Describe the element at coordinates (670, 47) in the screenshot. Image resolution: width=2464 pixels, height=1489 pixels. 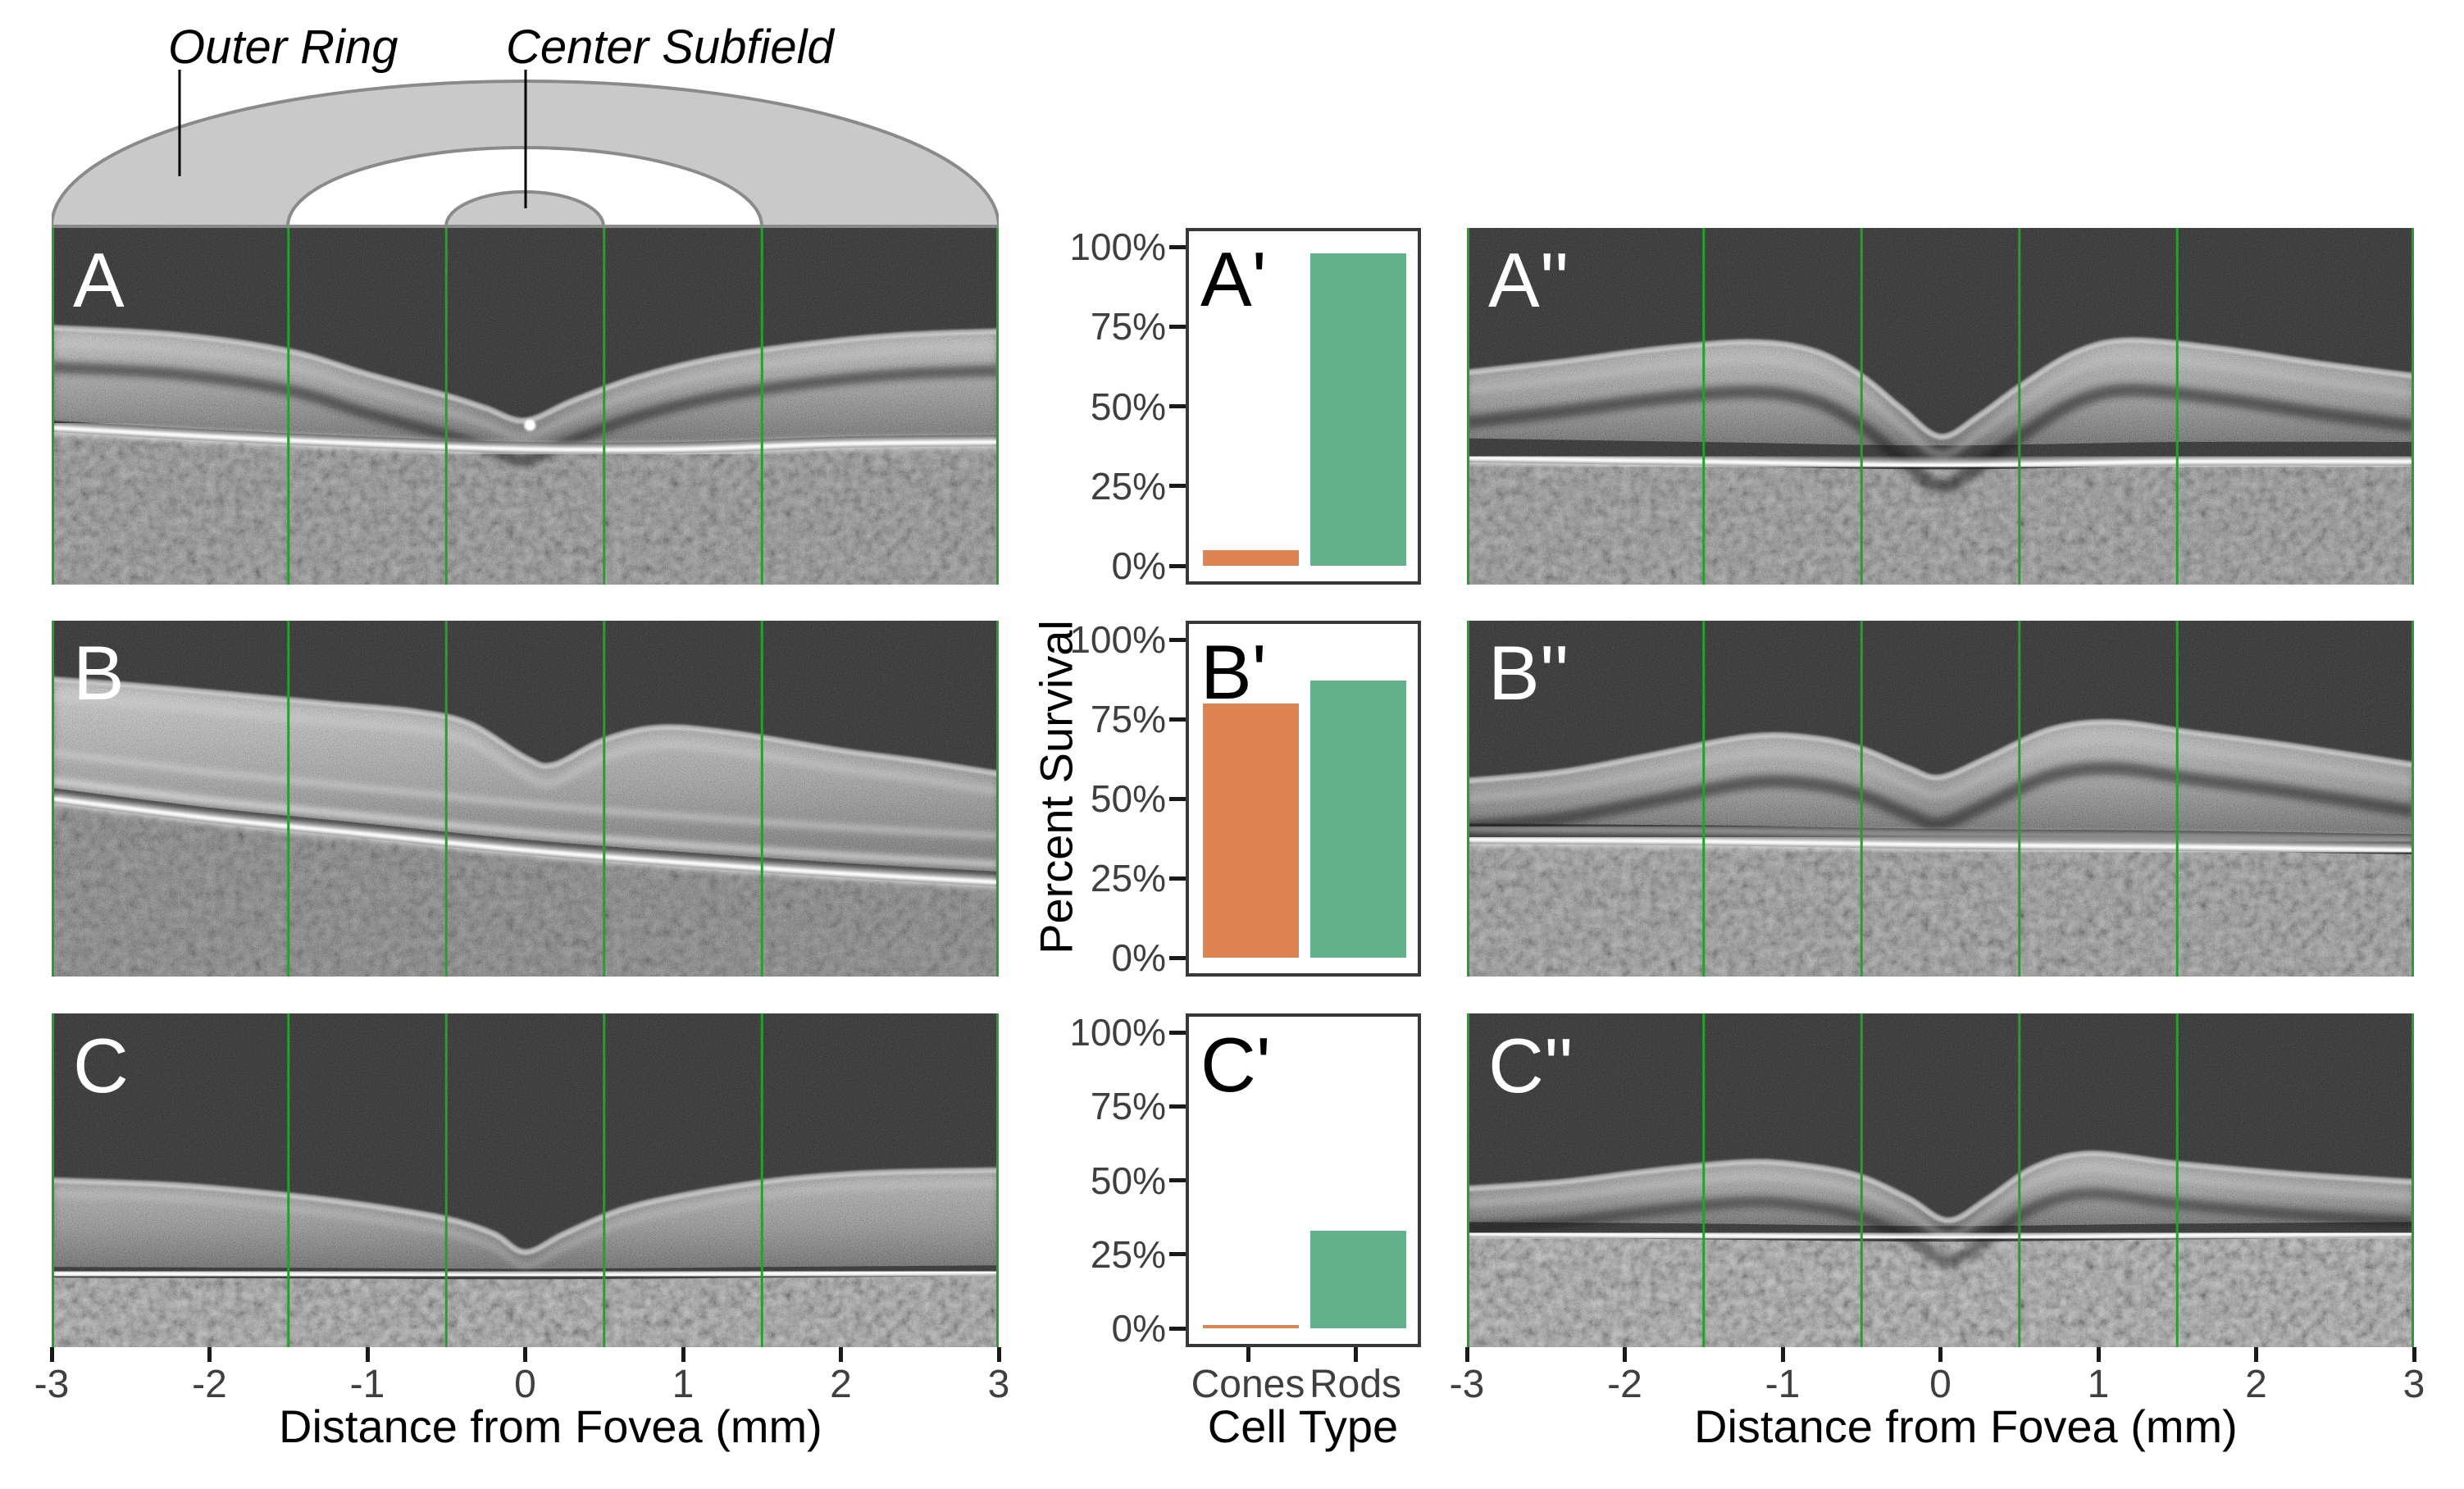
I see `center-subfield-label: Center Subfield` at that location.